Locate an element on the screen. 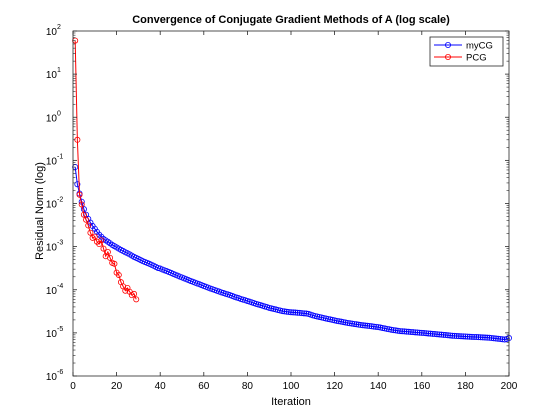 This screenshot has height=420, width=560. x-tick-label: 120 is located at coordinates (334, 386).